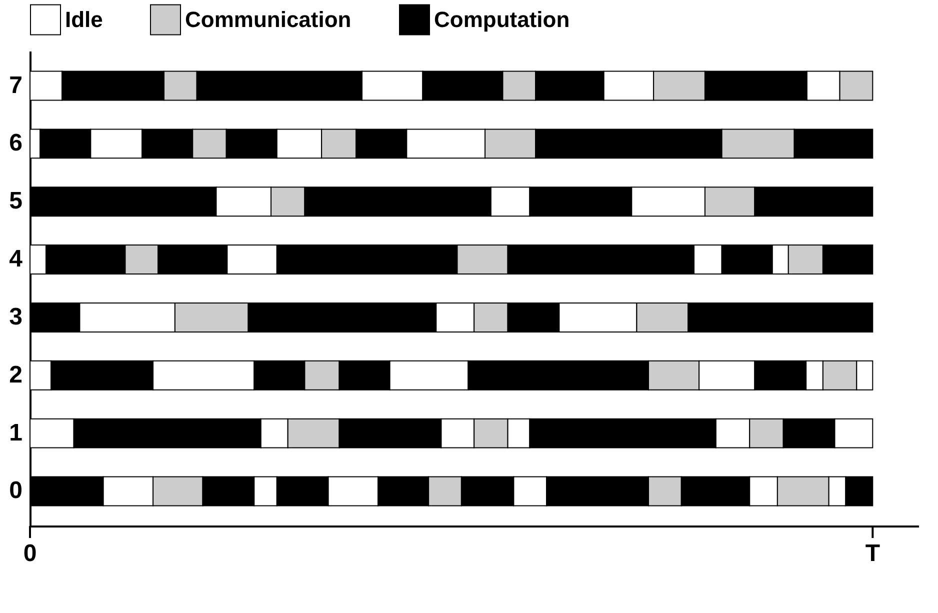  What do you see at coordinates (16, 259) in the screenshot?
I see `y-tick-label: 4` at bounding box center [16, 259].